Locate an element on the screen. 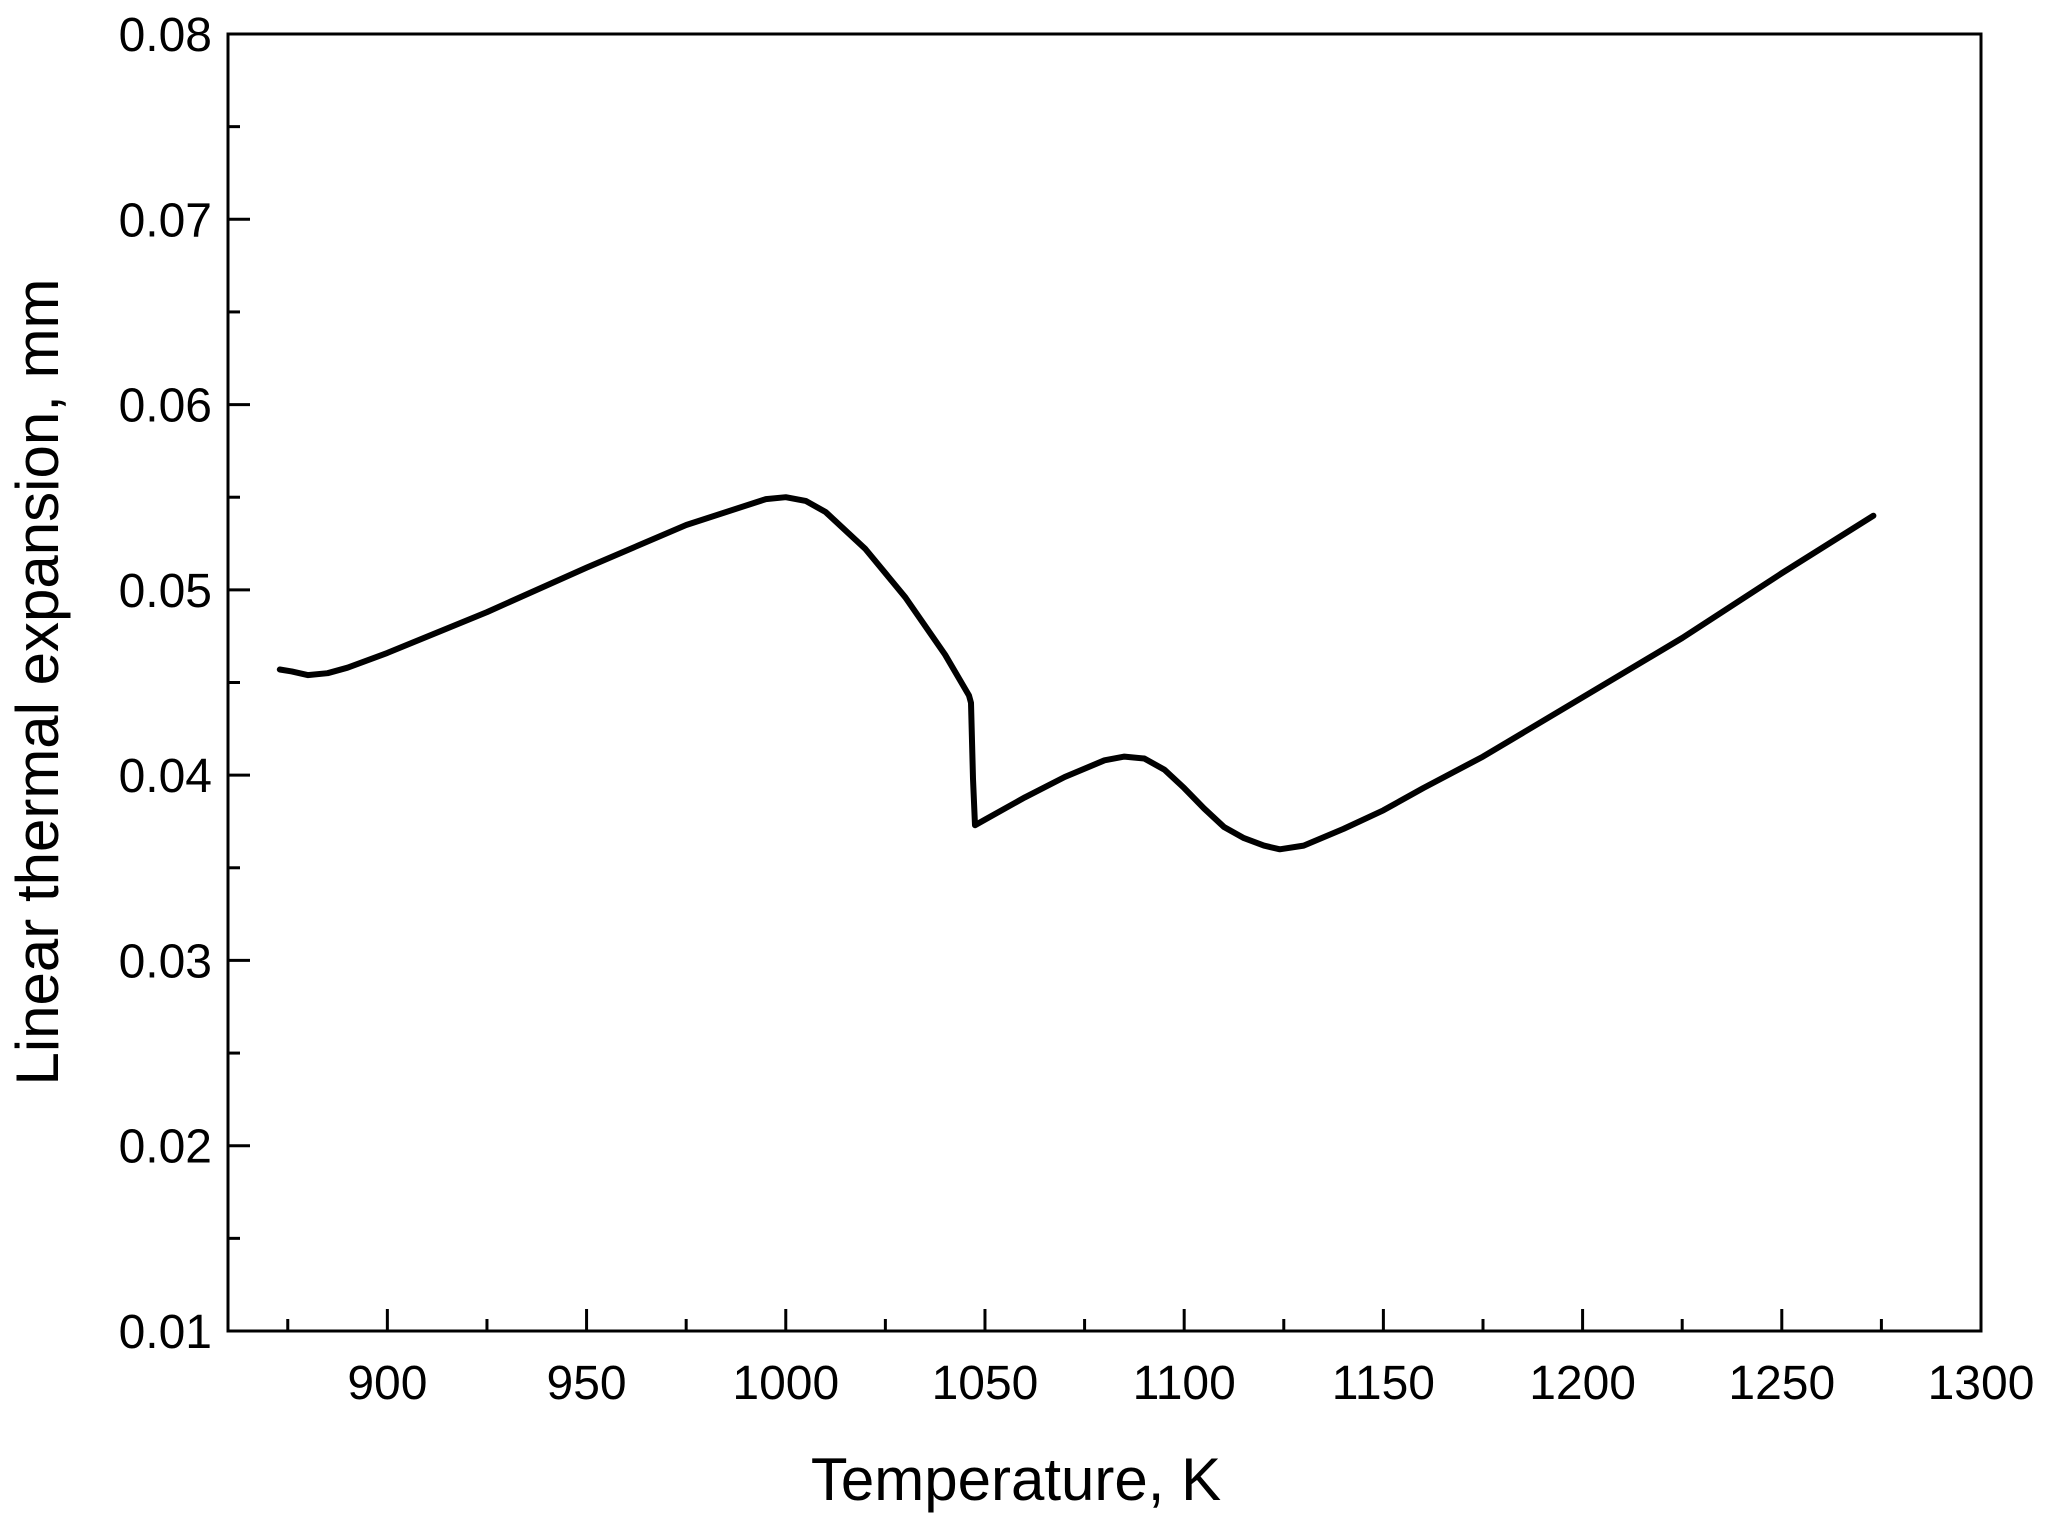  x-tick-label: 950 is located at coordinates (587, 1383).